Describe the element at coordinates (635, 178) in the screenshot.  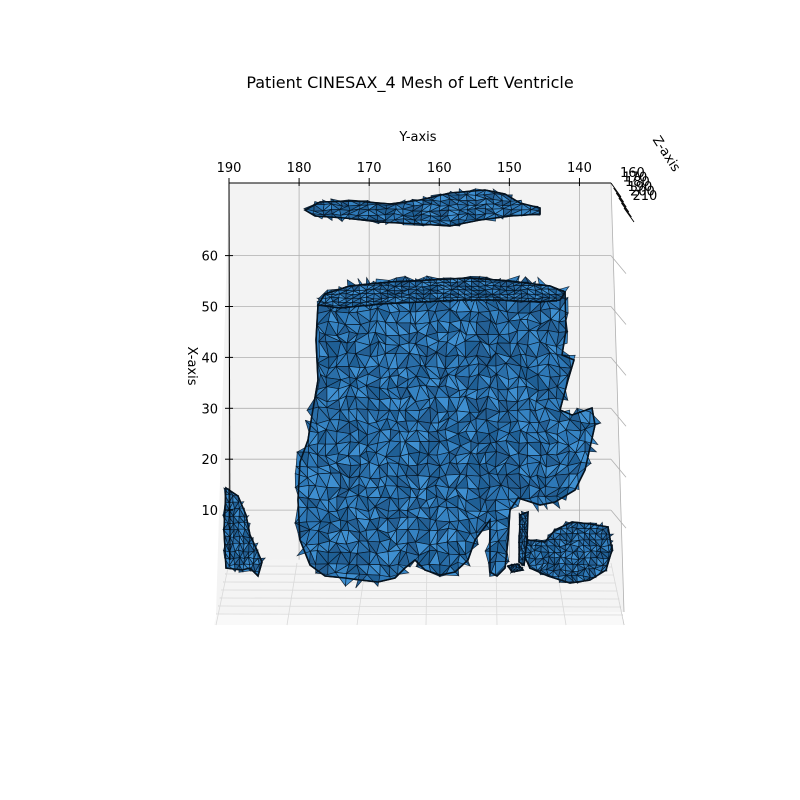
I see `z-tick-label: 170` at that location.